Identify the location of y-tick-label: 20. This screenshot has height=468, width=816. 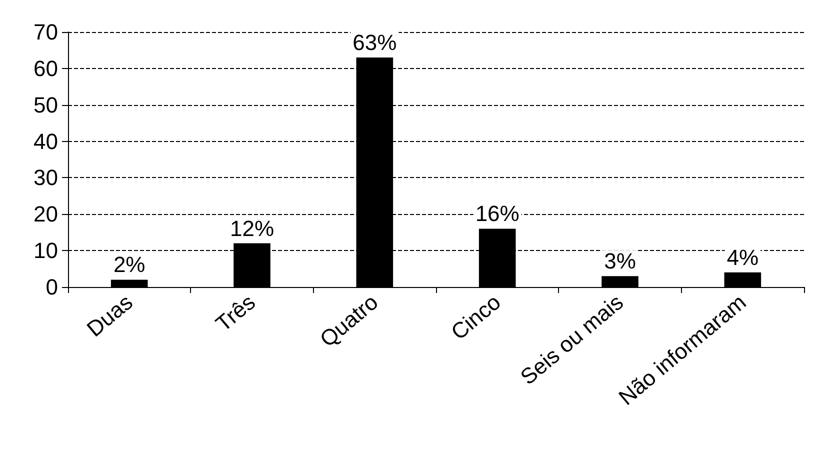
(46, 214).